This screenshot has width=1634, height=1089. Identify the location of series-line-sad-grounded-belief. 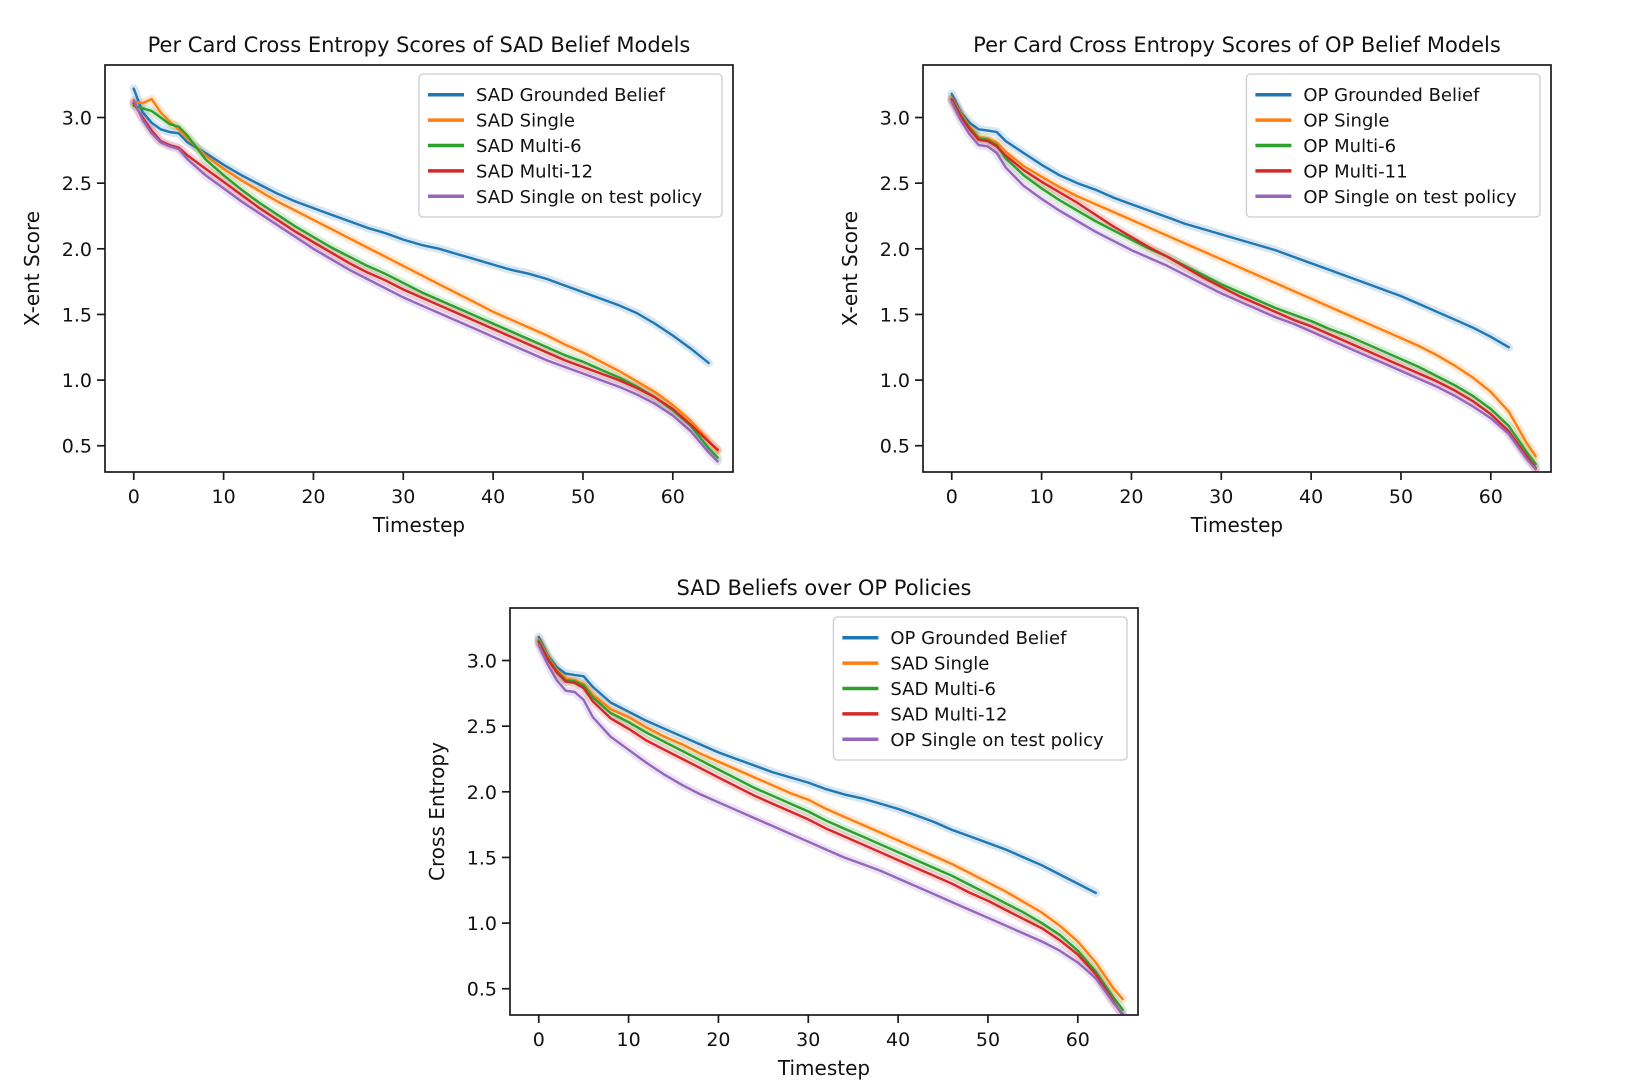
(421, 226).